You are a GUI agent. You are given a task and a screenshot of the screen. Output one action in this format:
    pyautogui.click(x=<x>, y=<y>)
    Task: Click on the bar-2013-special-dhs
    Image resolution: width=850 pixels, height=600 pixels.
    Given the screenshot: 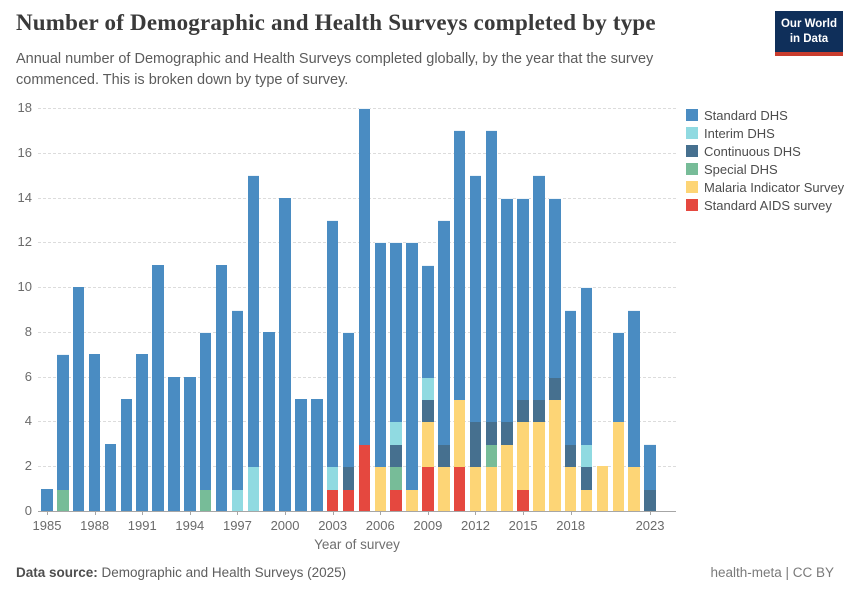 What is the action you would take?
    pyautogui.click(x=491, y=455)
    